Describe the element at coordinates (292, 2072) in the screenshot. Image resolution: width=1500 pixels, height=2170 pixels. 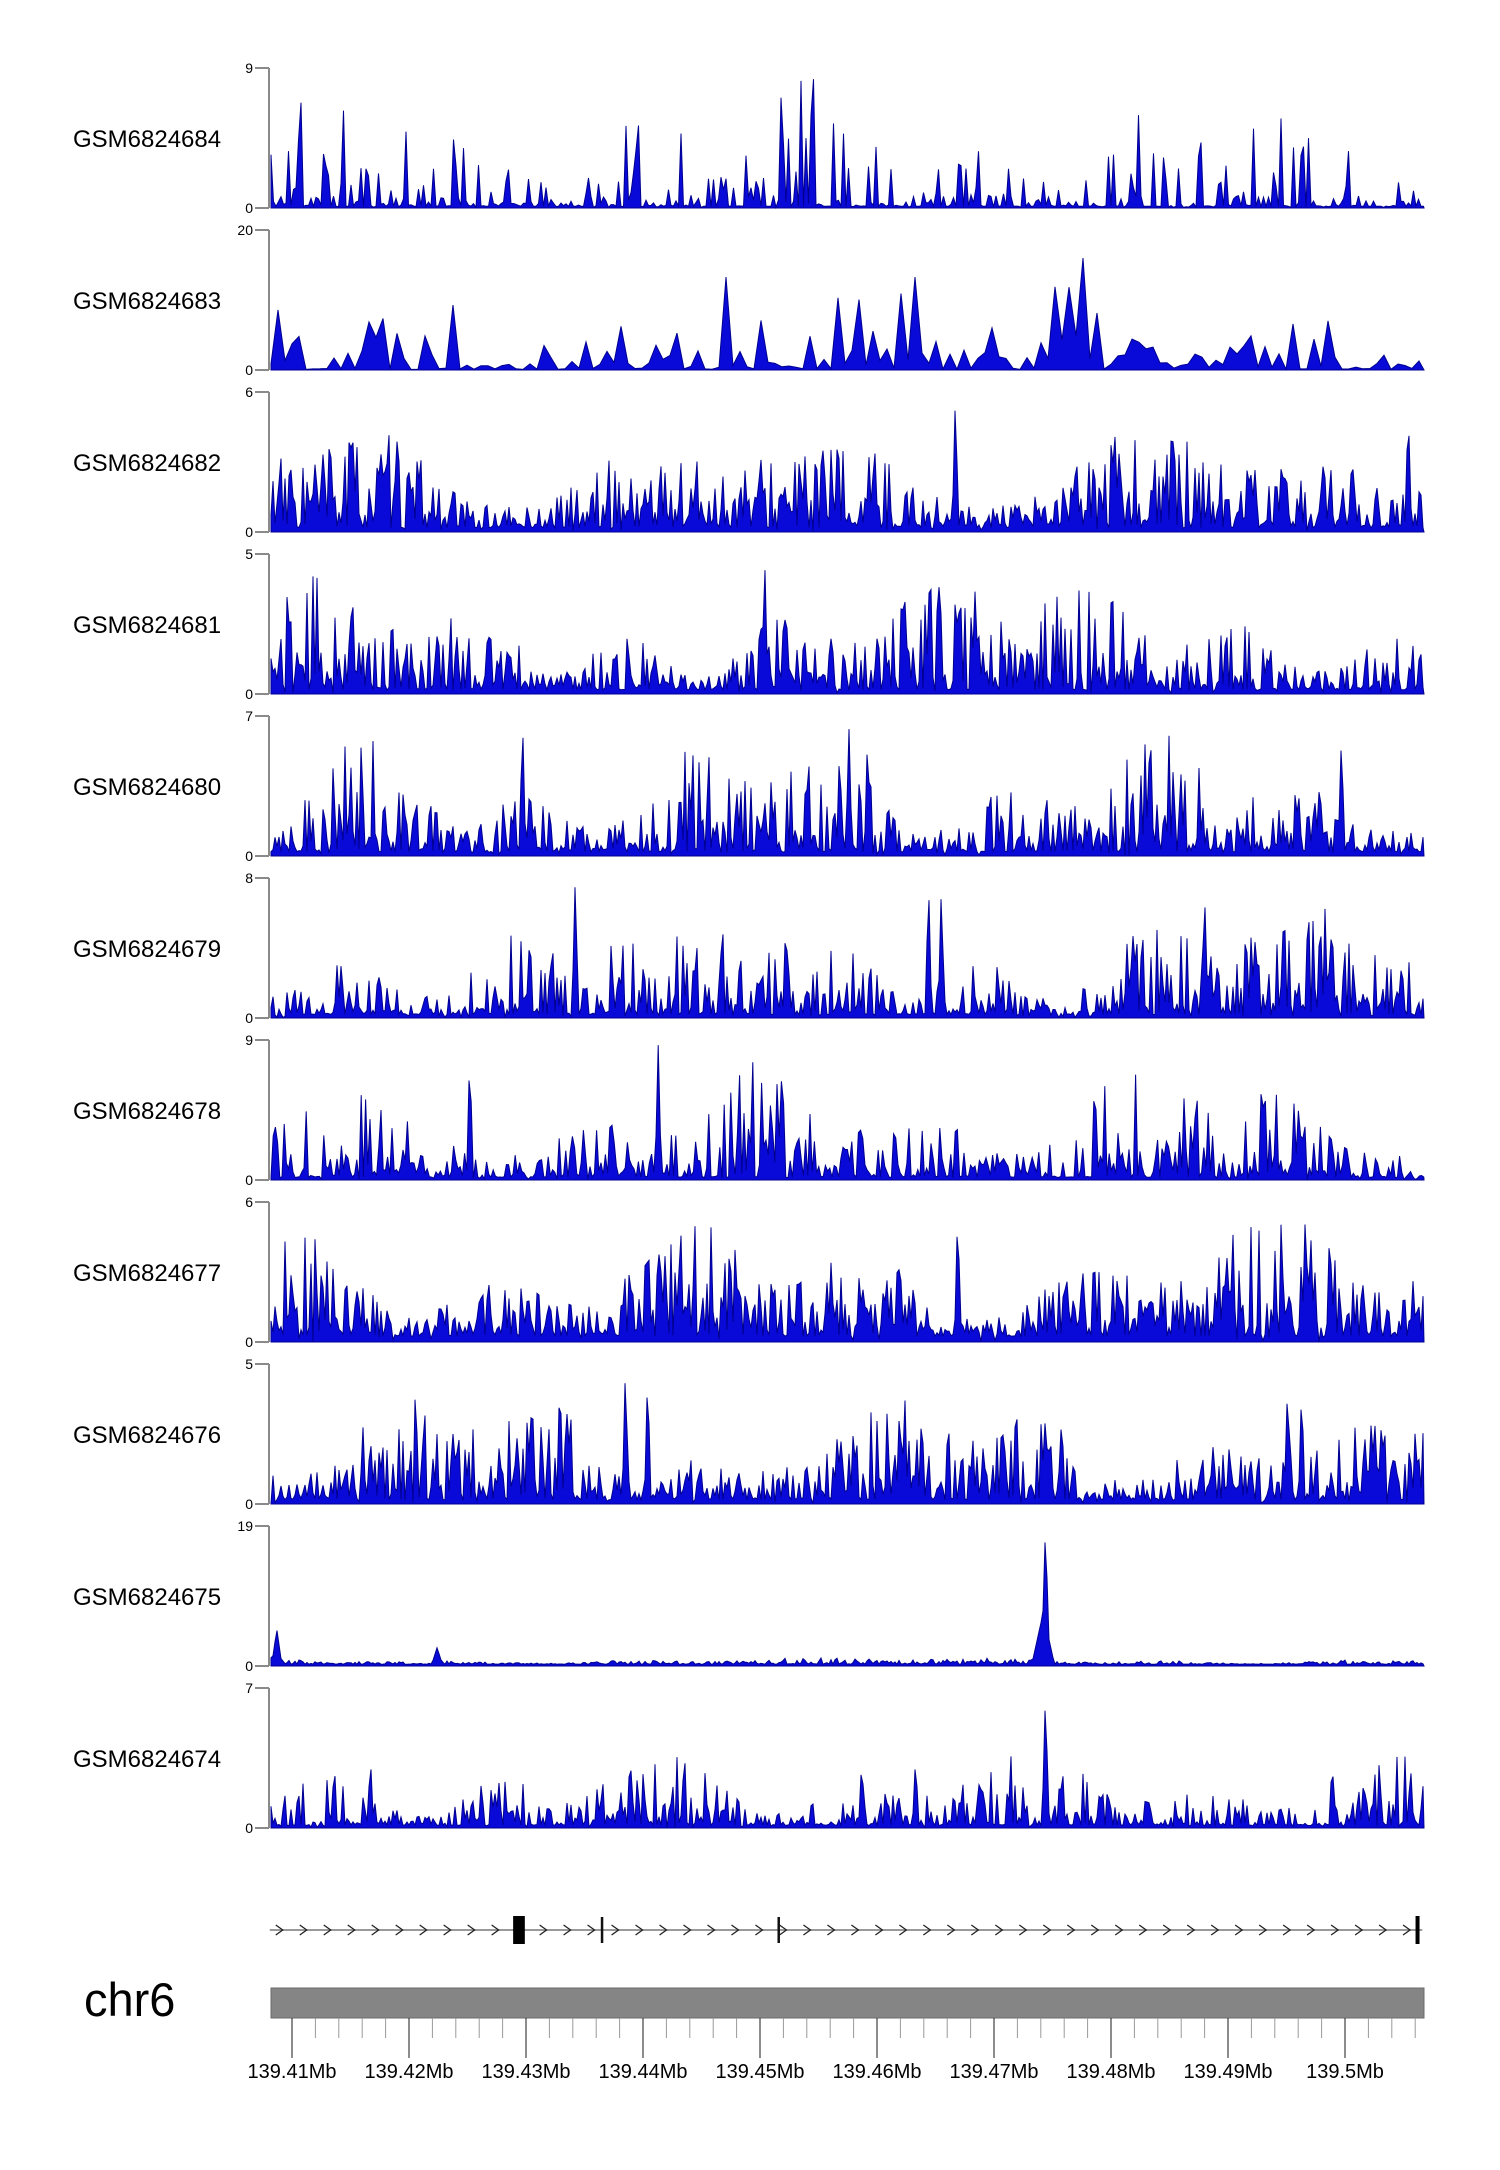
I see `ruler-label: 139.41Mb` at that location.